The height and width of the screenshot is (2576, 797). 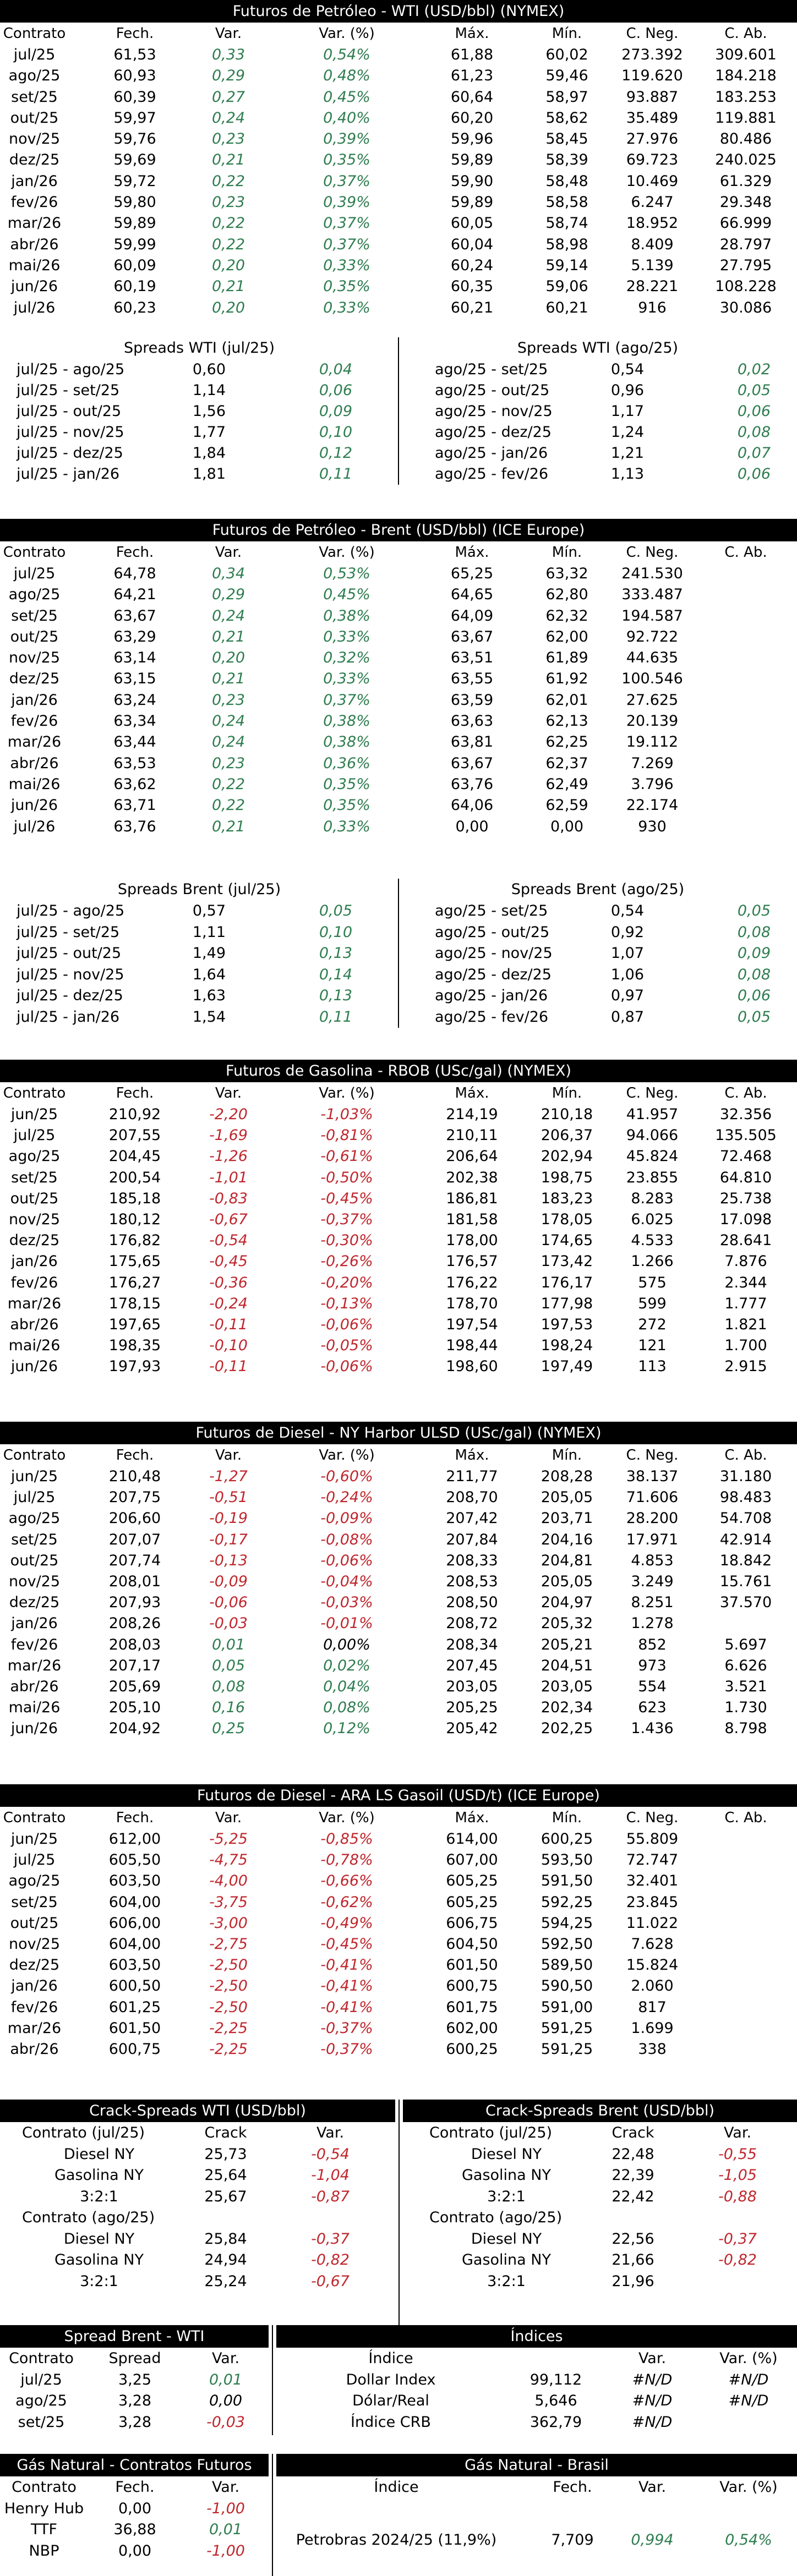 I want to click on table-cell: 15.761, so click(x=745, y=1581).